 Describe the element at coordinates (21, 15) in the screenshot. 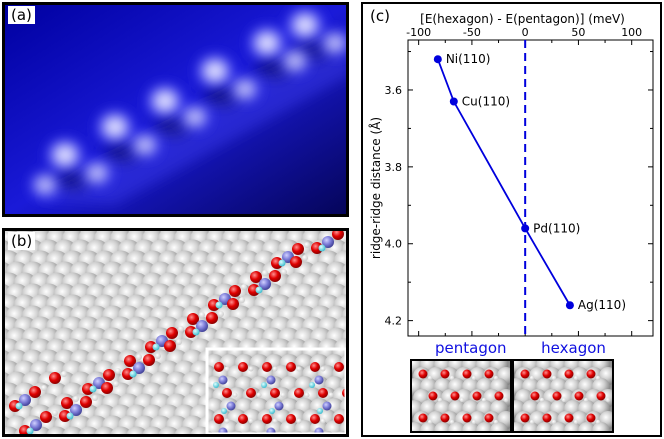

I see `panel-label-a: (a)` at that location.